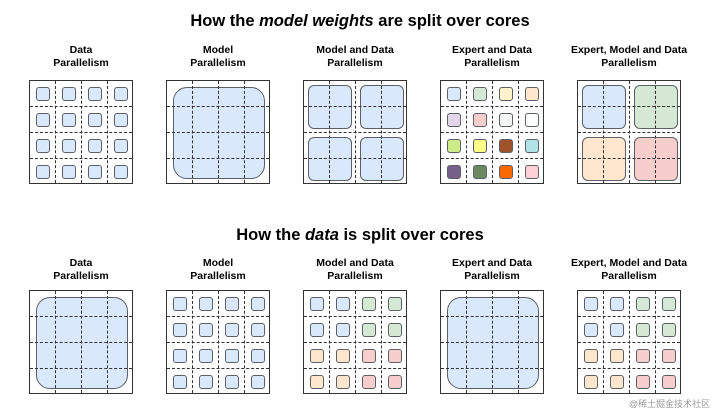 This screenshot has width=720, height=416. I want to click on heading-emphasis: model weights, so click(316, 21).